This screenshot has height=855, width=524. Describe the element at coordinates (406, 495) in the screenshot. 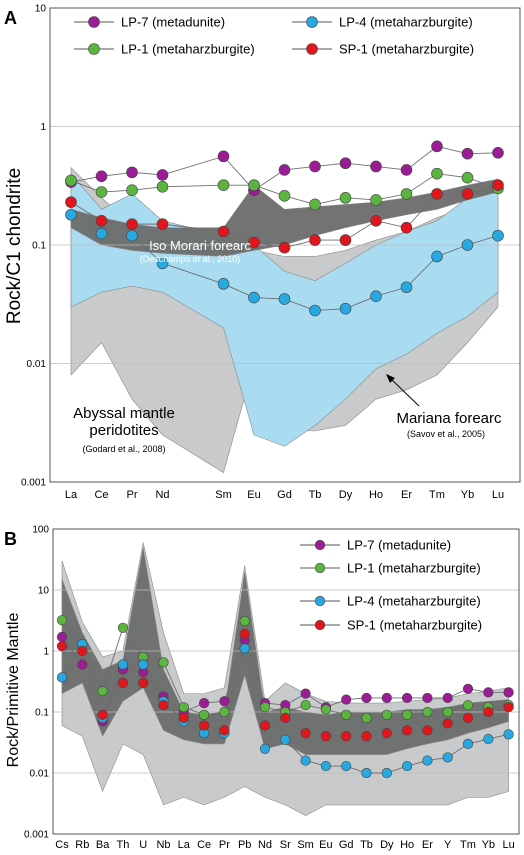

I see `x-tick-label: Er` at that location.